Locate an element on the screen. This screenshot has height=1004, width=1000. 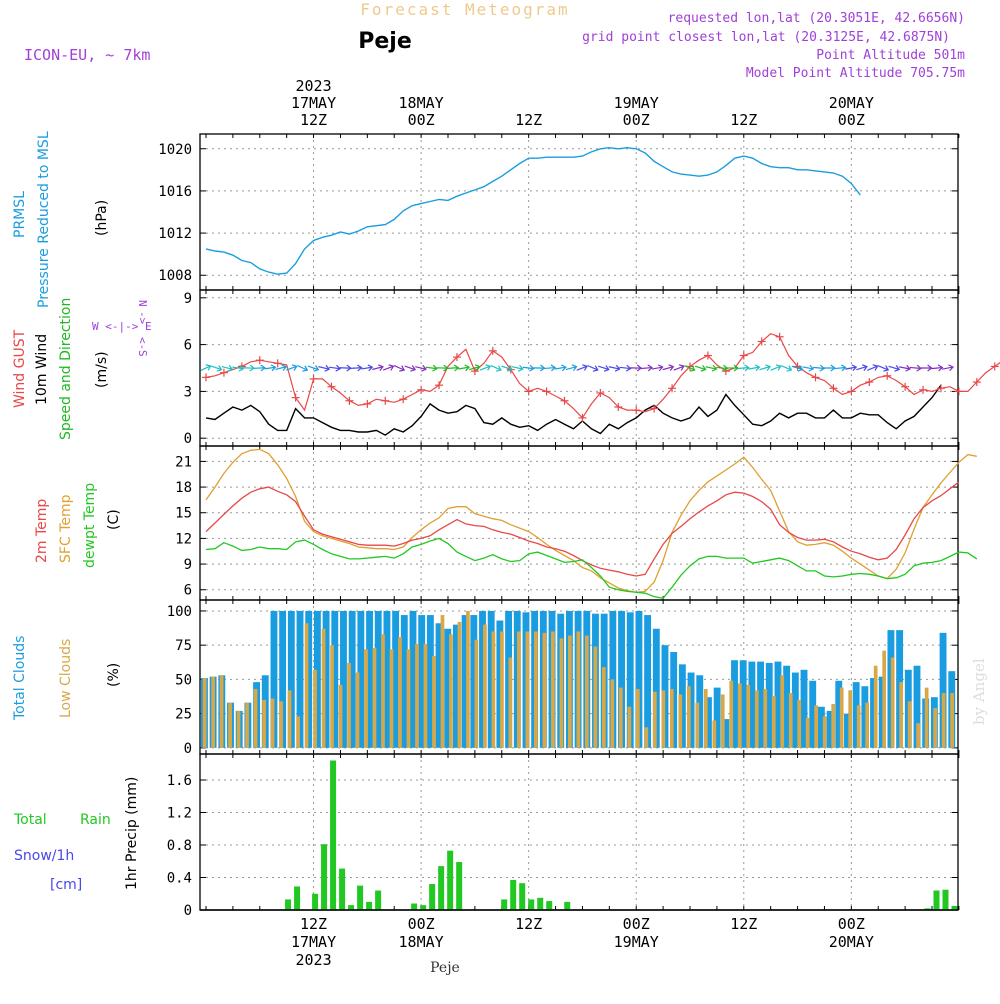
pressure-unit: (hPa) is located at coordinates (102, 218).